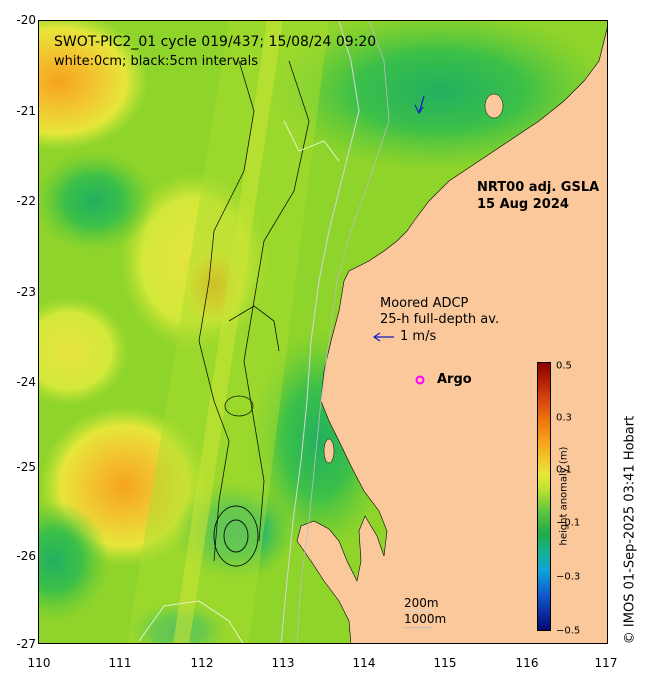  I want to click on credit-text: © IMOS 01-Sep-2025 03:41 Hobart, so click(630, 530).